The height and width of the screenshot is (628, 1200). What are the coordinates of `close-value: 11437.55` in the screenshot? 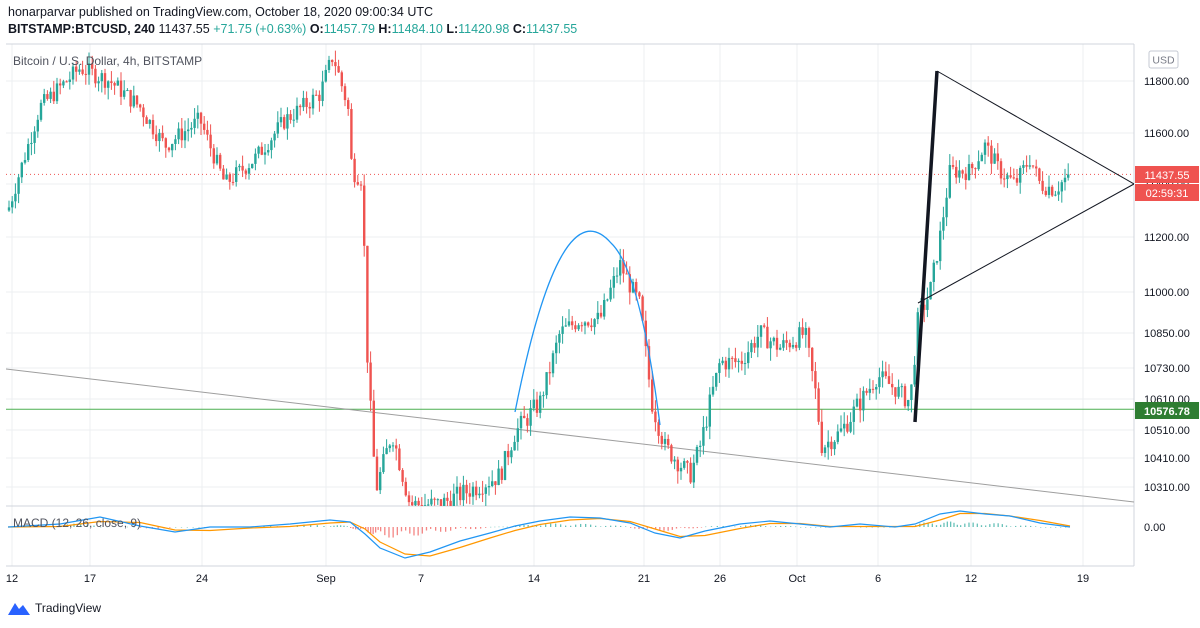 It's located at (552, 29).